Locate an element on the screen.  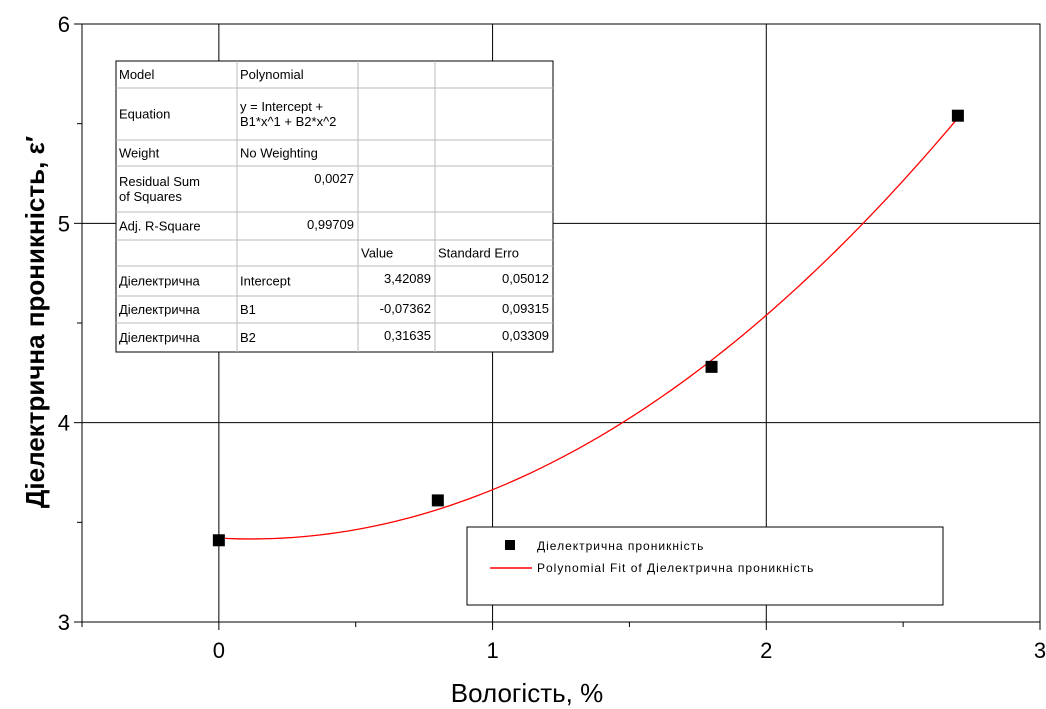
table-cell: B1 is located at coordinates (248, 309).